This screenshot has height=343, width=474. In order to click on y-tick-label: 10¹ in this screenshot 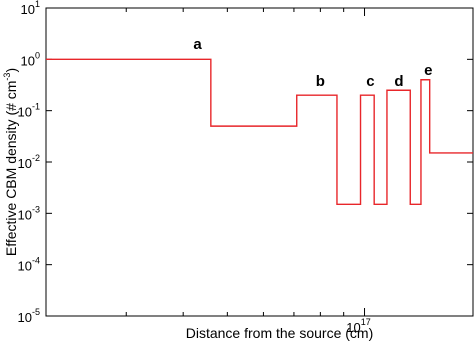, I will do `click(30, 8)`.